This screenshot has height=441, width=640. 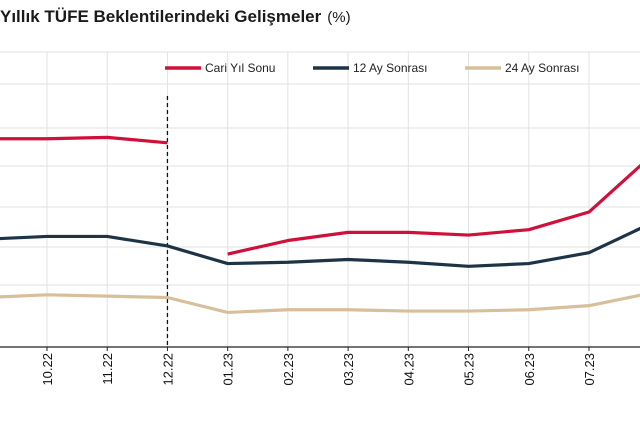 I want to click on series-line-24-ay-sonras, so click(x=320, y=304).